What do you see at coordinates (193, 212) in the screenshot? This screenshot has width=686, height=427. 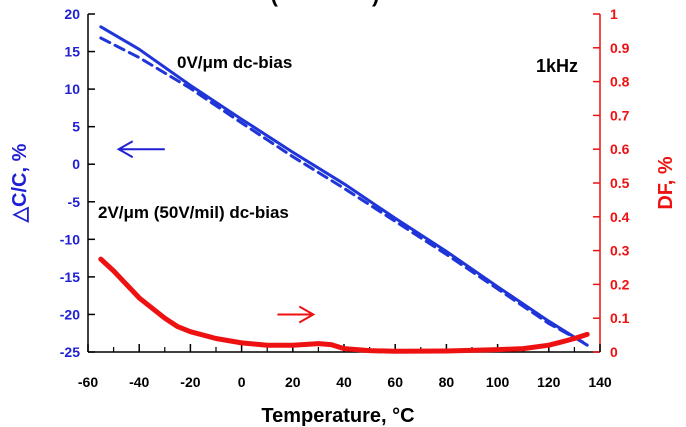 I see `annotation-2v-bias: 2V/μm (50V/mil) dc-bias` at bounding box center [193, 212].